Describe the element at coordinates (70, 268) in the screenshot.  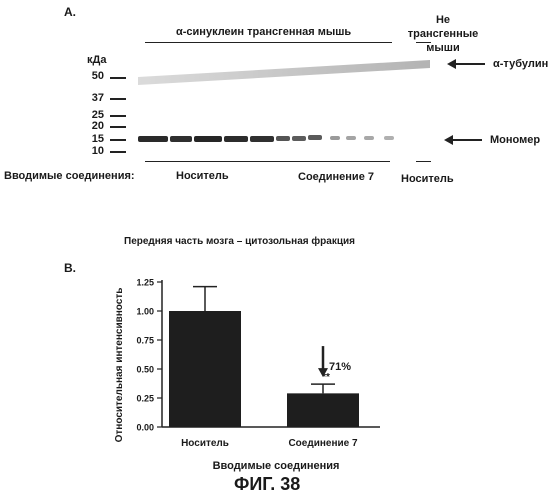
I see `panel-b-label: B.` at that location.